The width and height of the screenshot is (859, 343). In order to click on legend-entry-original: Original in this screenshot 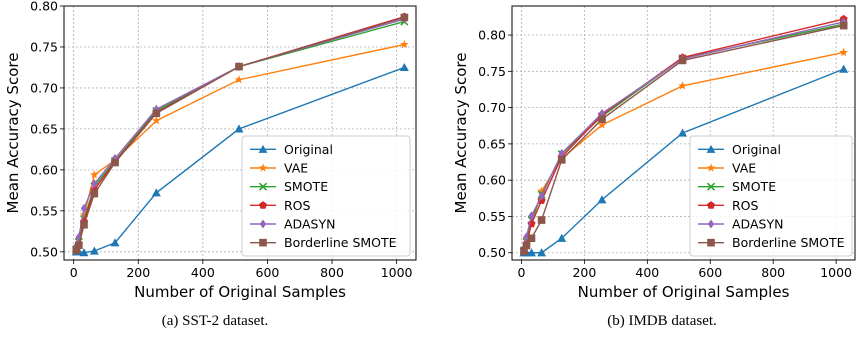, I will do `click(739, 149)`.